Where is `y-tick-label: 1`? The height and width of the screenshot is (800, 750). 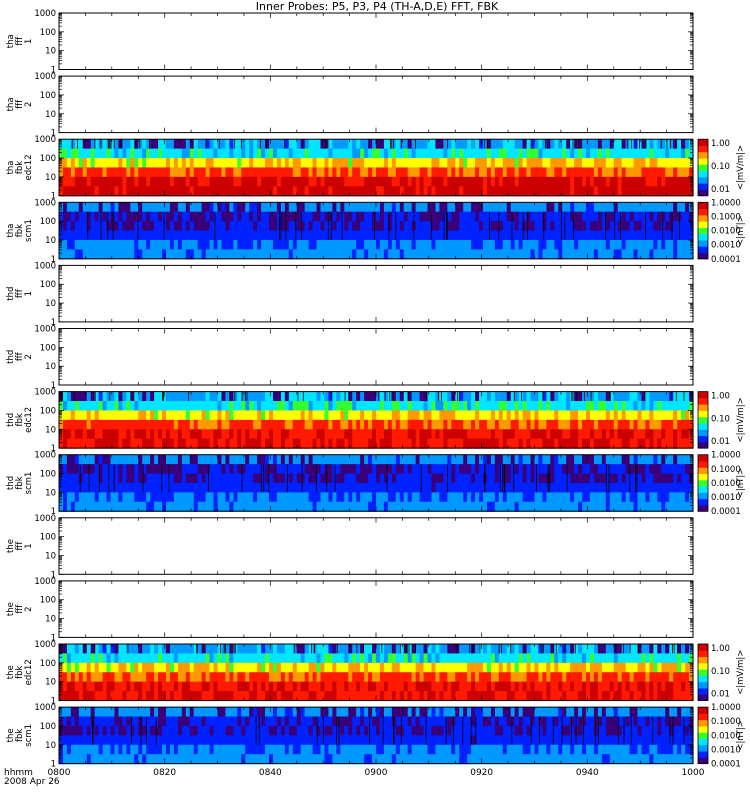
y-tick-label: 1 is located at coordinates (53, 260).